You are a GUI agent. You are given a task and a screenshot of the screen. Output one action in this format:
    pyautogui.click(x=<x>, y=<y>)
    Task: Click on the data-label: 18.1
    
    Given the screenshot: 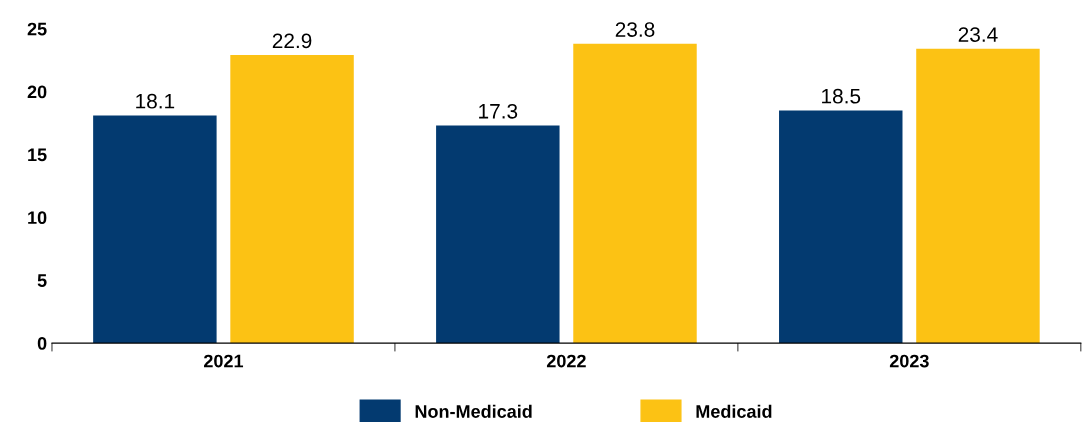 What is the action you would take?
    pyautogui.click(x=155, y=101)
    